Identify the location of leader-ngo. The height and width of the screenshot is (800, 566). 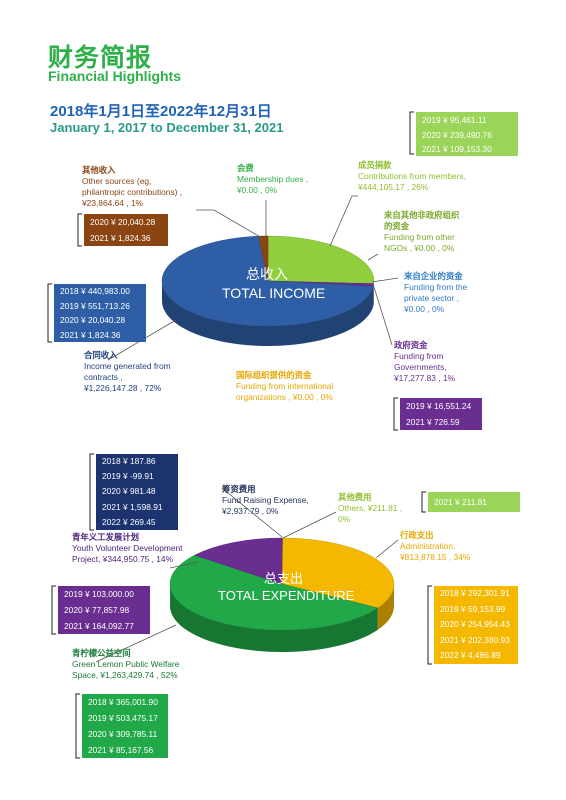
(373, 257).